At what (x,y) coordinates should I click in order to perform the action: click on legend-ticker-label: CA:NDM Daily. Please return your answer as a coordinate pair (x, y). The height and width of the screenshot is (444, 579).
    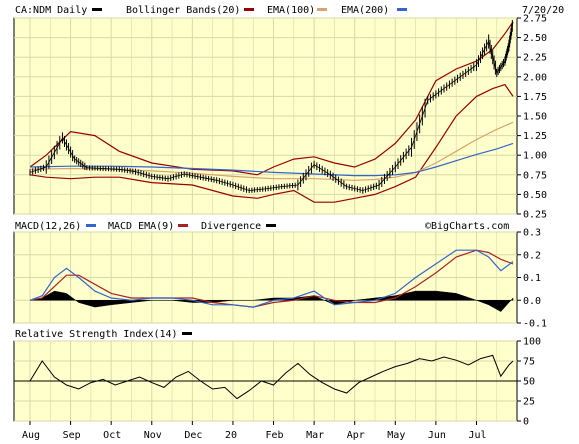
    Looking at the image, I should click on (51, 10).